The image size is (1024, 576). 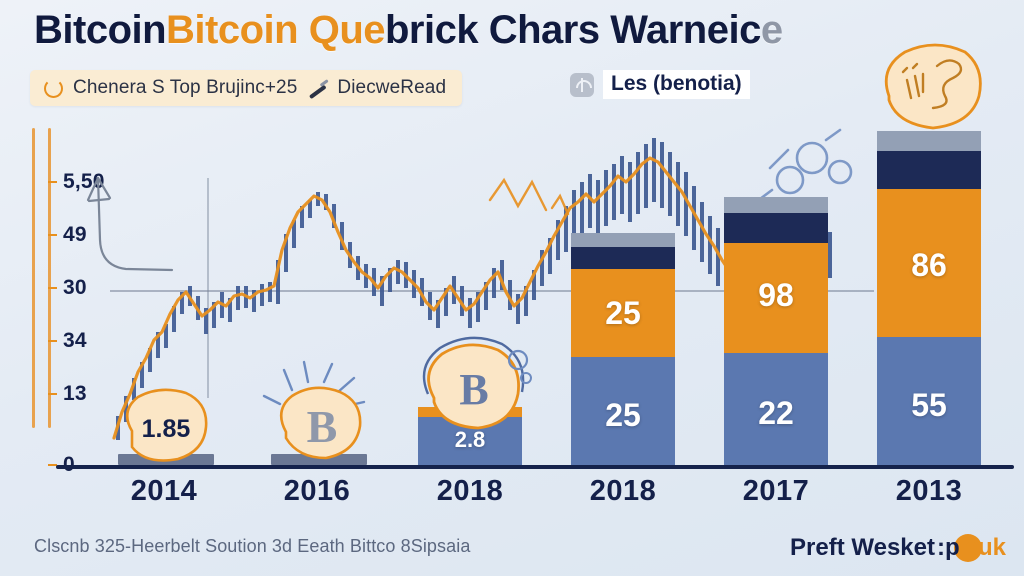 I want to click on reference-line-vertical, so click(x=208, y=288).